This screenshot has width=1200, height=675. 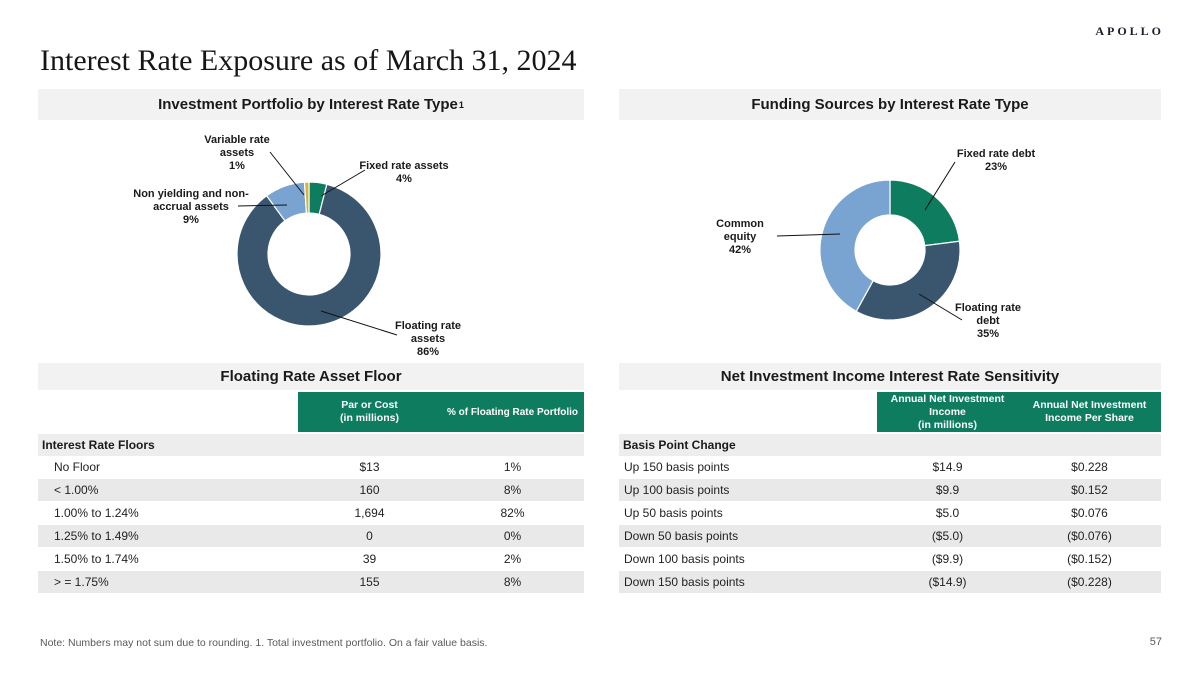 I want to click on cell-value: 160, so click(x=369, y=490).